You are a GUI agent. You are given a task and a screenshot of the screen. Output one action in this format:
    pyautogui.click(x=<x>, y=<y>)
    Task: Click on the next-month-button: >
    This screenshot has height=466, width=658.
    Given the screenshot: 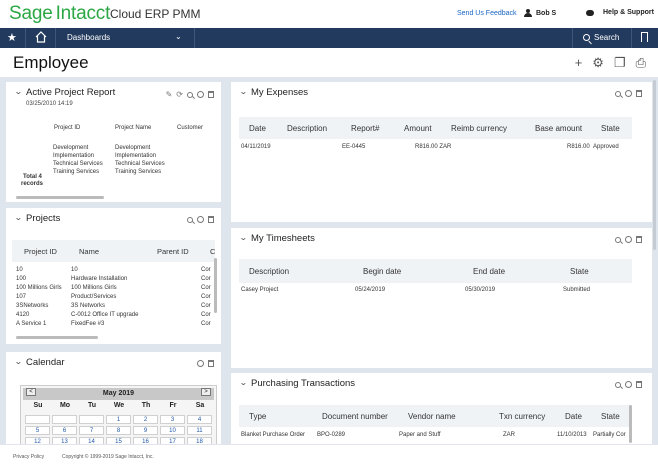 What is the action you would take?
    pyautogui.click(x=206, y=392)
    